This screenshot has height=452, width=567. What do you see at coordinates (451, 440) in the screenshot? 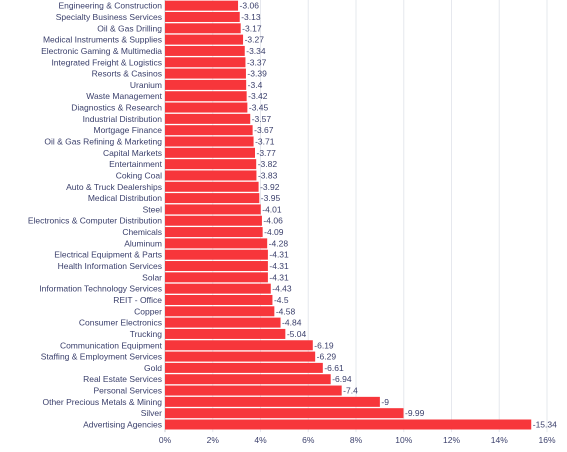
I see `x-tick-label: 12%` at bounding box center [451, 440].